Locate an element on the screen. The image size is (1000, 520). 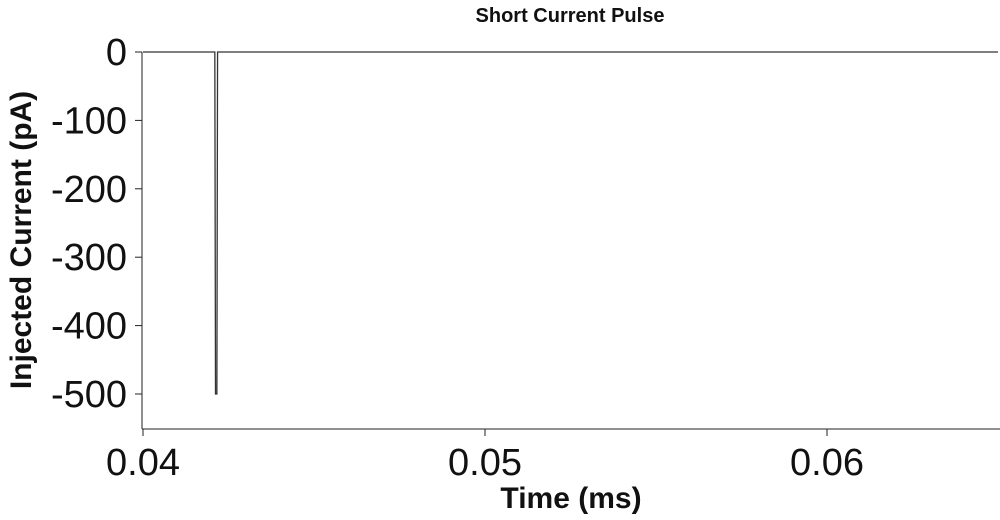
y-tick-label: -200 is located at coordinates (89, 190).